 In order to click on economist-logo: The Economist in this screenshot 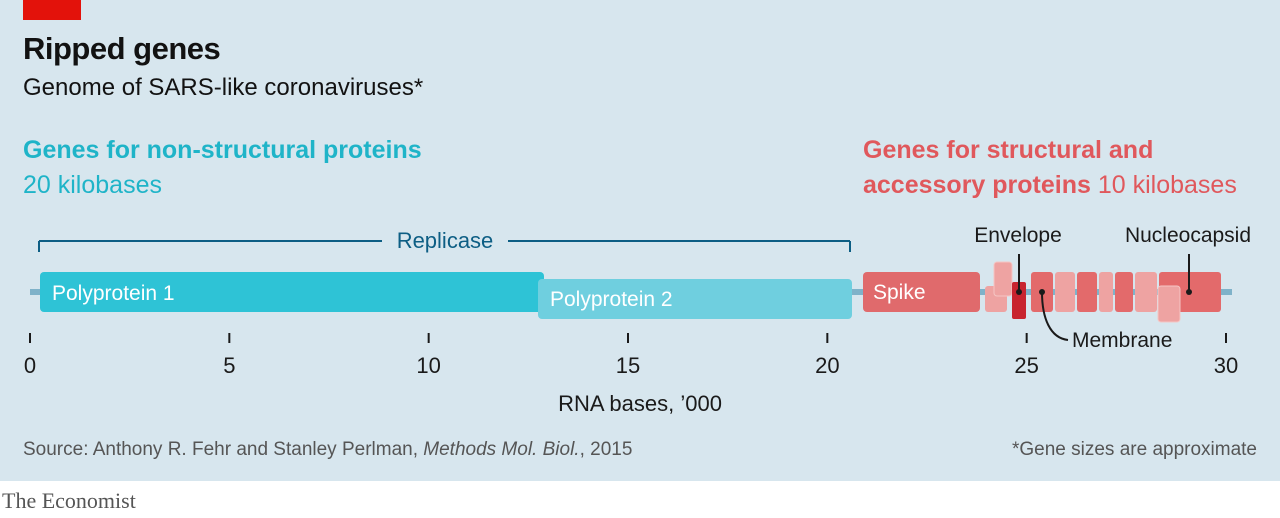, I will do `click(69, 500)`.